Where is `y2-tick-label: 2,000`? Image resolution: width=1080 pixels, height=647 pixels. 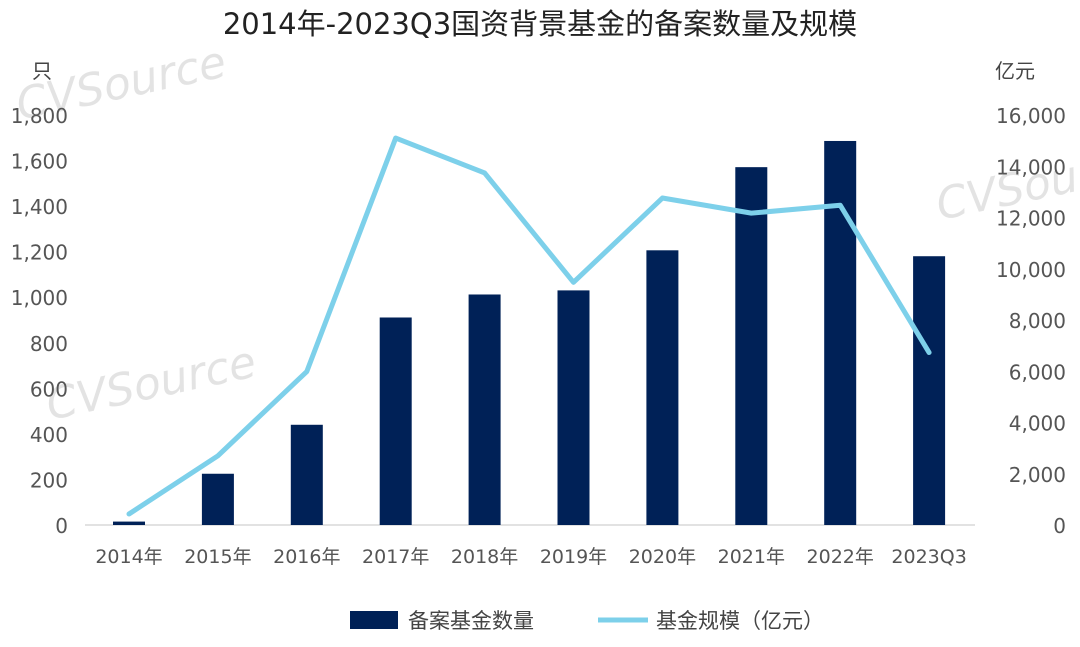
y2-tick-label: 2,000 is located at coordinates (1037, 475).